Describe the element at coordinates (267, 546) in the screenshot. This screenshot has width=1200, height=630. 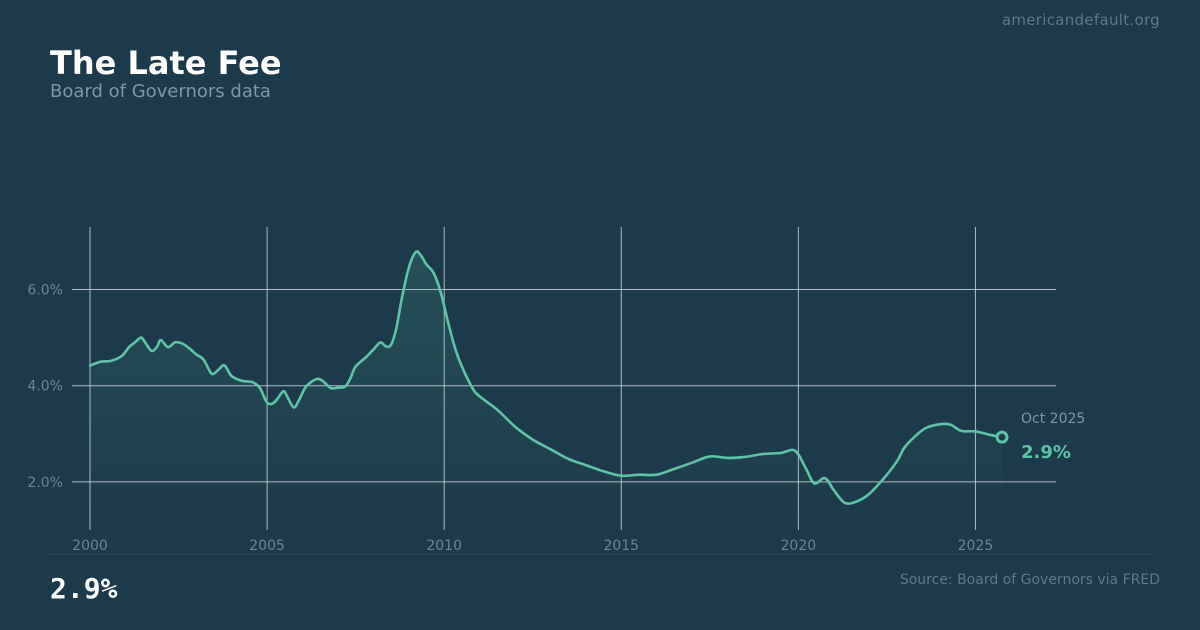
I see `x-tick-label: 2005` at that location.